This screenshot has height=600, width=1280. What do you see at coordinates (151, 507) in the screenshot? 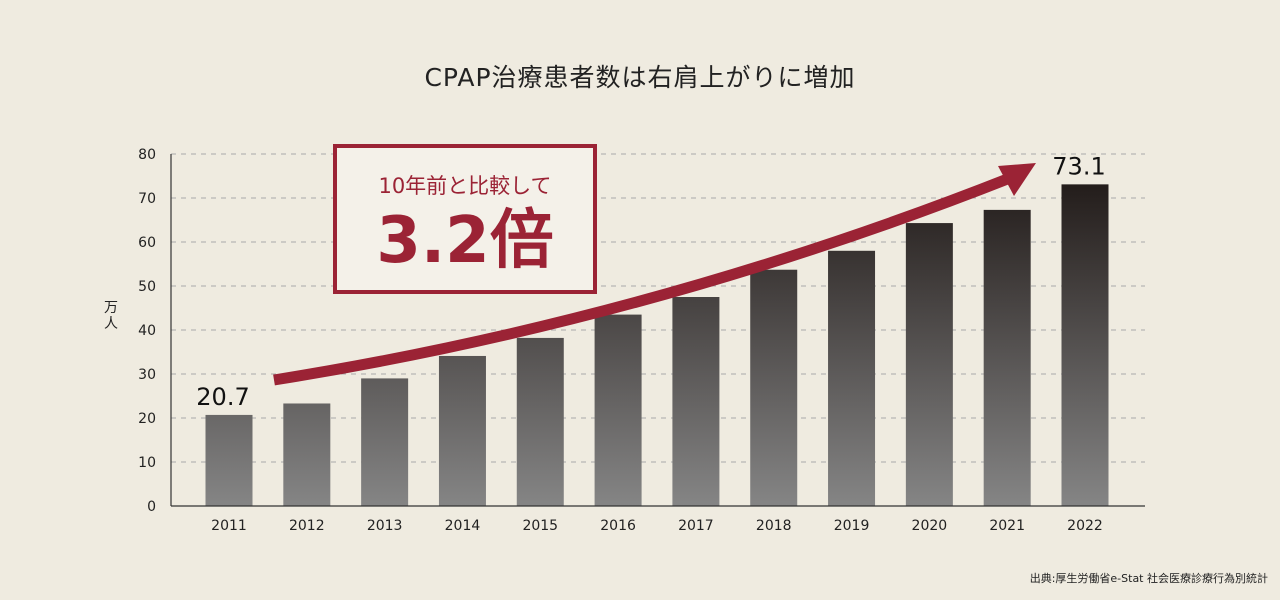
I see `y-tick-label: 0` at bounding box center [151, 507].